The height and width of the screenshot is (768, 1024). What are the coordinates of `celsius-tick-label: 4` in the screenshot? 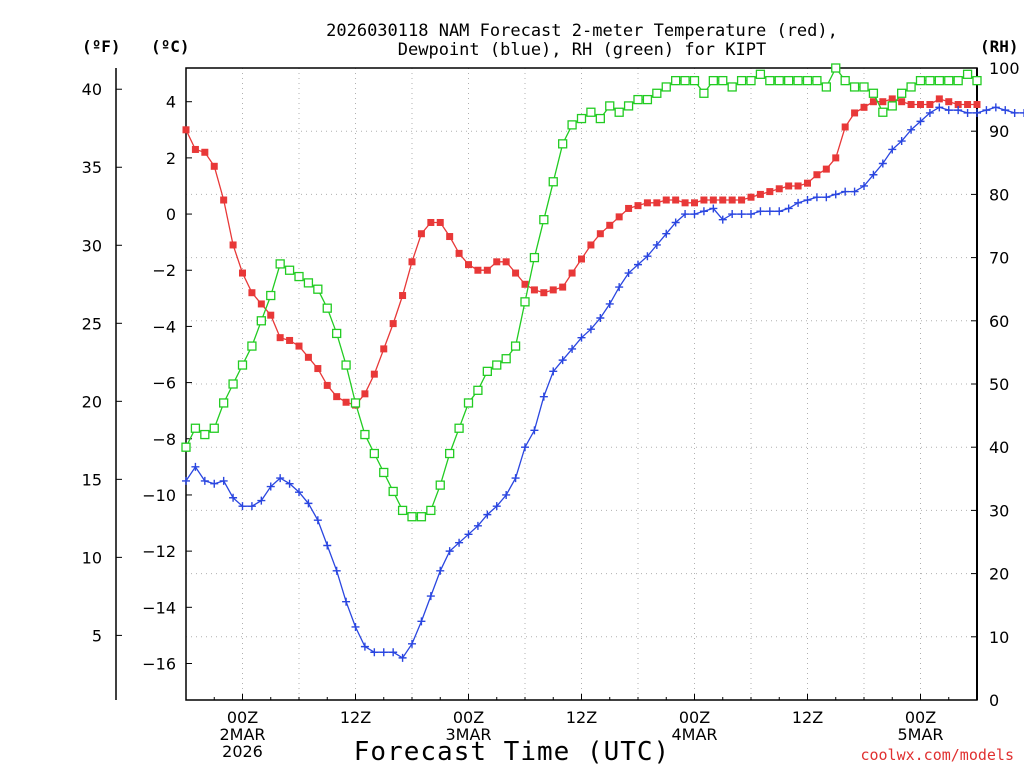 It's located at (171, 102).